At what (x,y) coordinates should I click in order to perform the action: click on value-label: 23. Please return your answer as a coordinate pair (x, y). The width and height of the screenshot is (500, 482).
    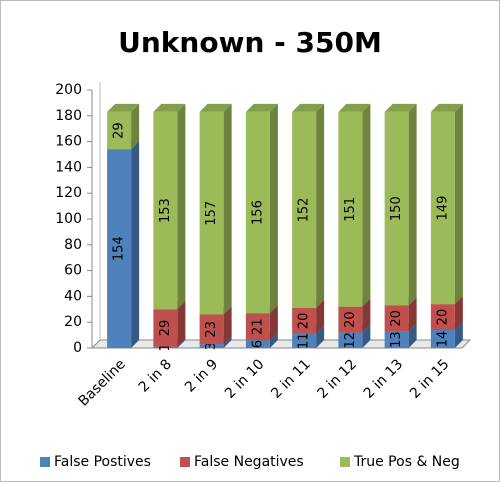
    Looking at the image, I should click on (211, 329).